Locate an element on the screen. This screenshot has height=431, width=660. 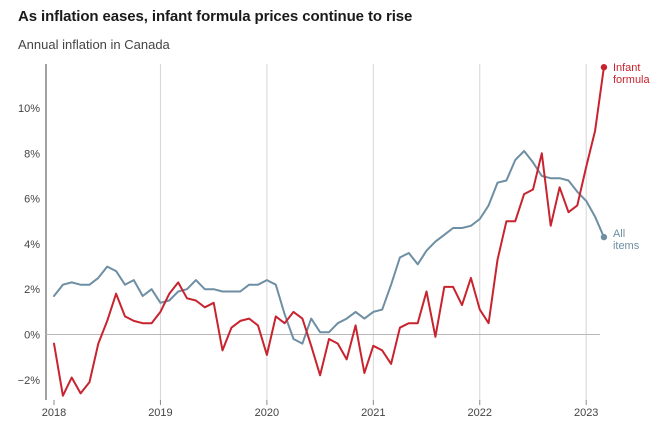
y-tick-label: 6% is located at coordinates (32, 200).